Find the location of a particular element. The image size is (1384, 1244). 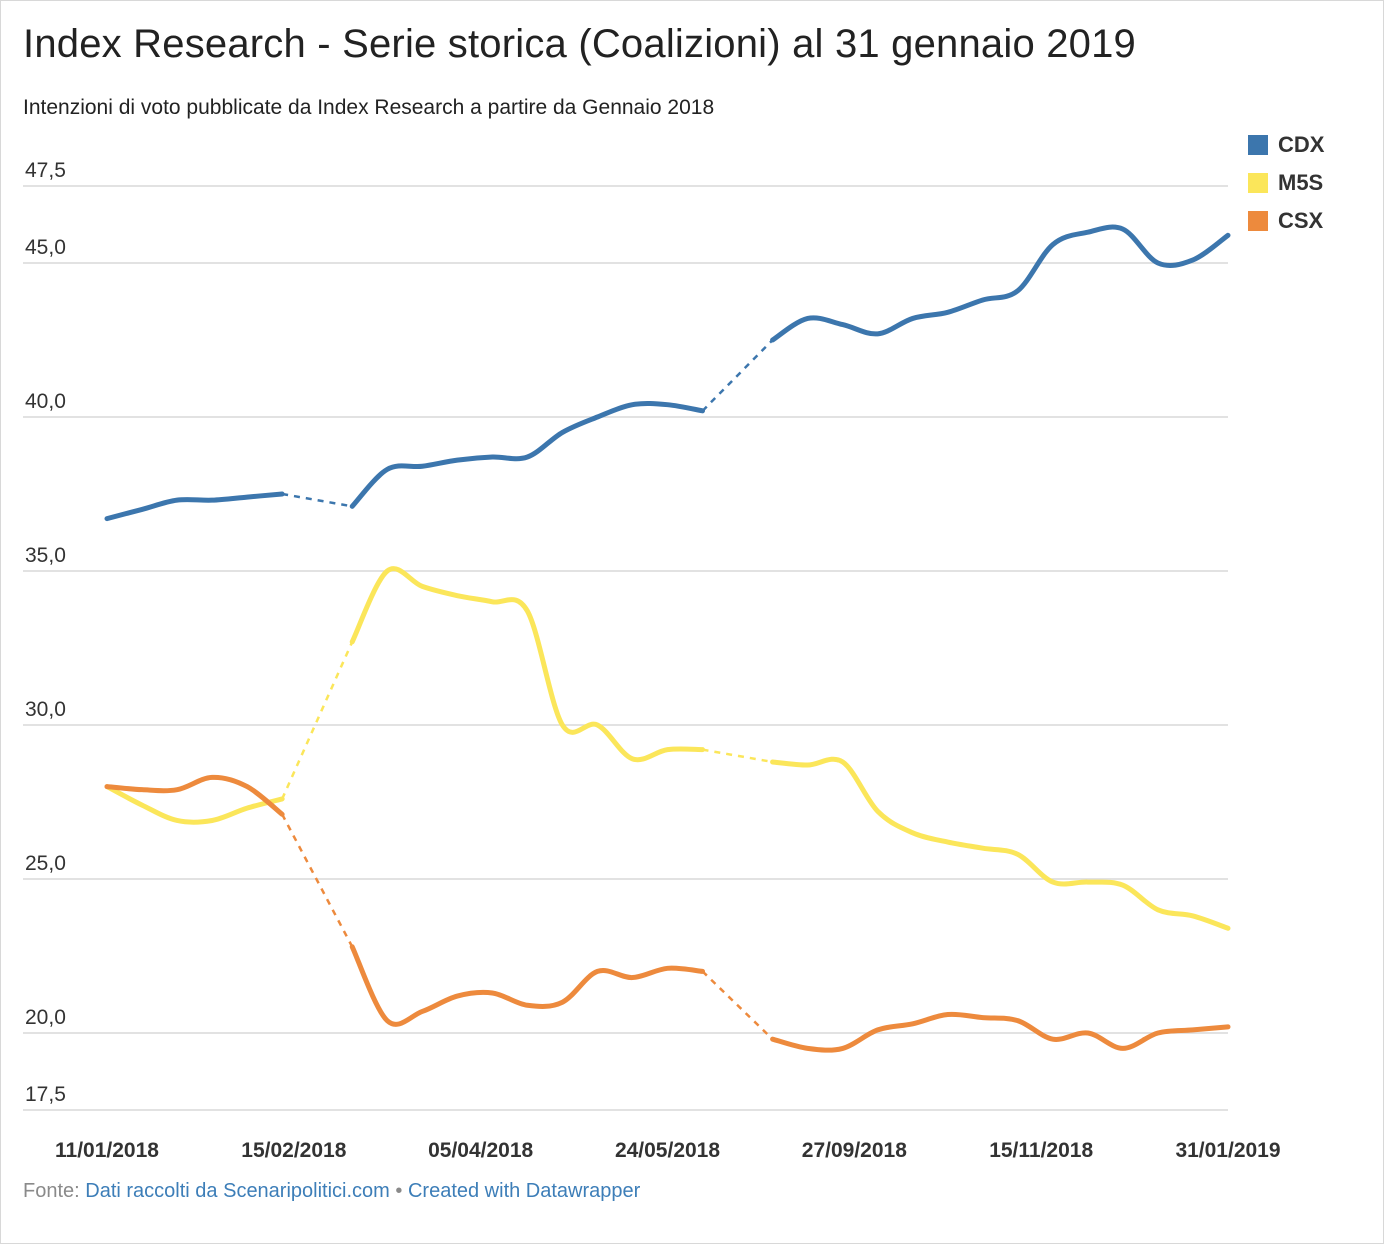

legend-swatch-cdx is located at coordinates (1258, 145).